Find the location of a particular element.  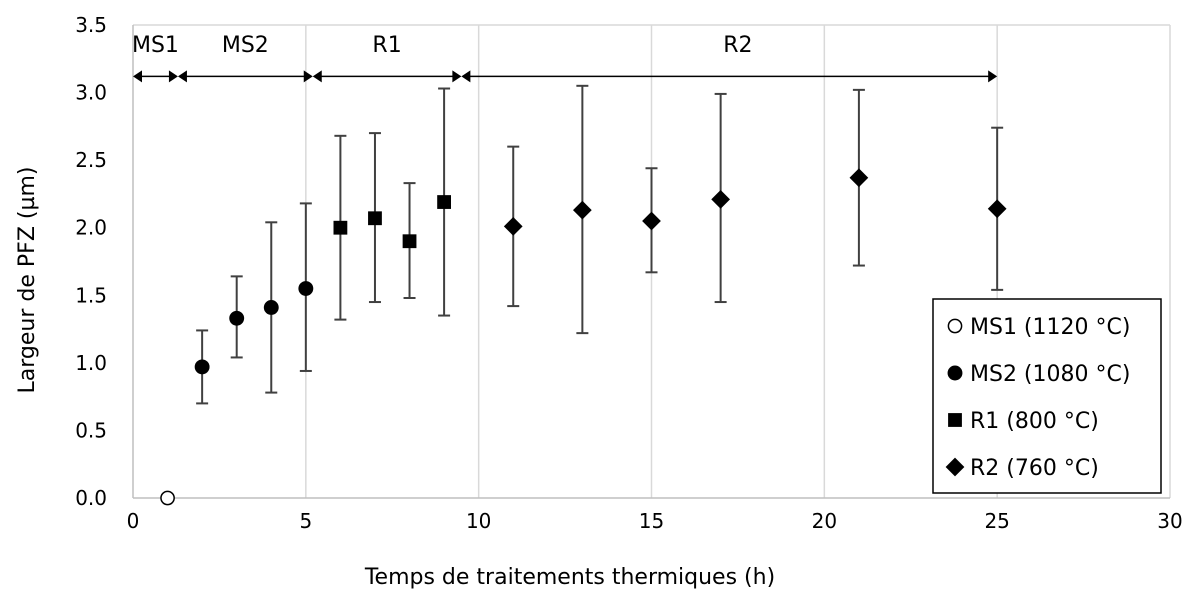

y-axis-title: Largeur de PFZ (µm) is located at coordinates (27, 280).